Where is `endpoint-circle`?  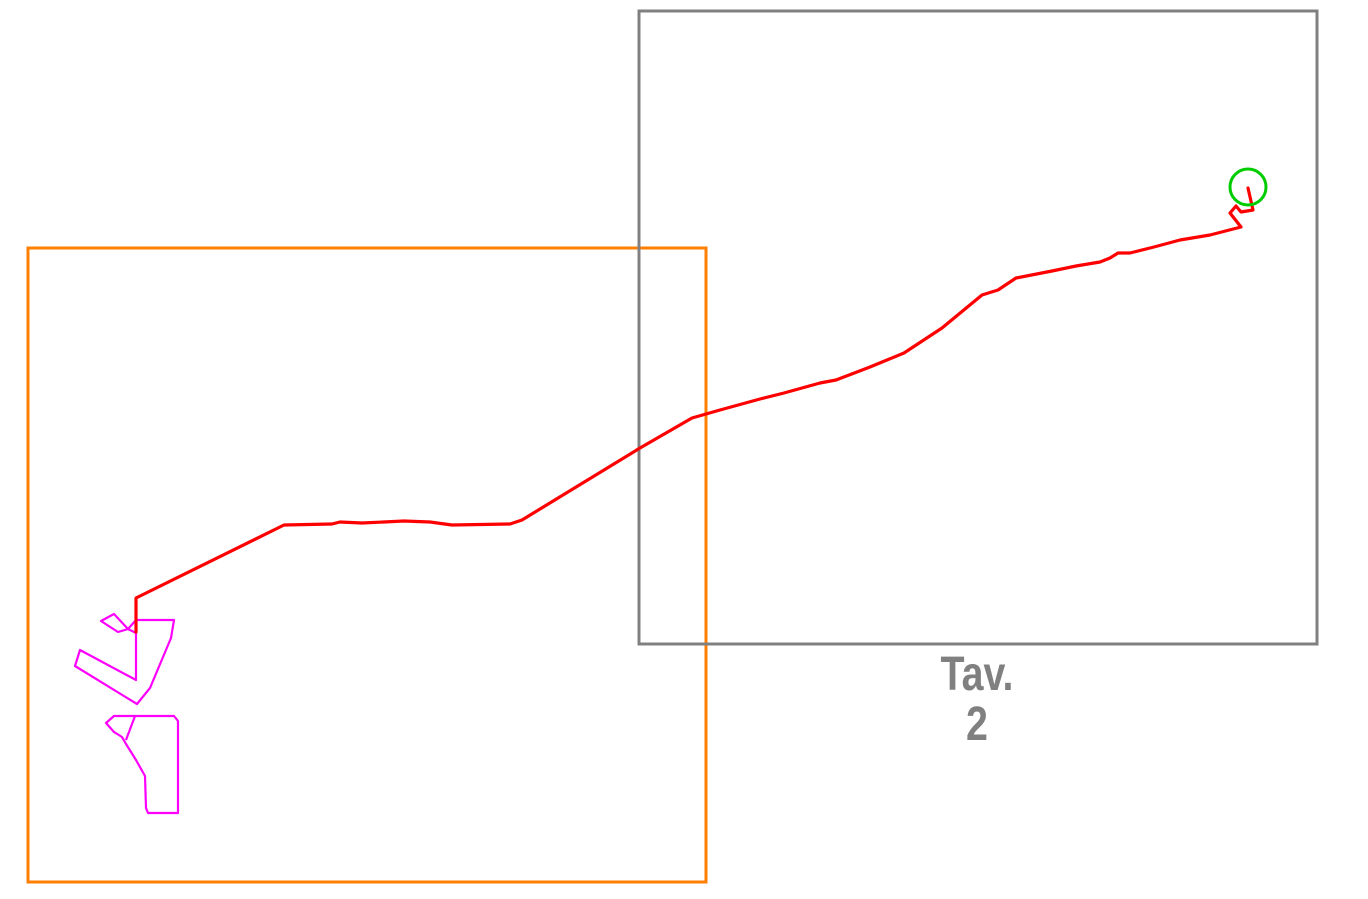 endpoint-circle is located at coordinates (1248, 187).